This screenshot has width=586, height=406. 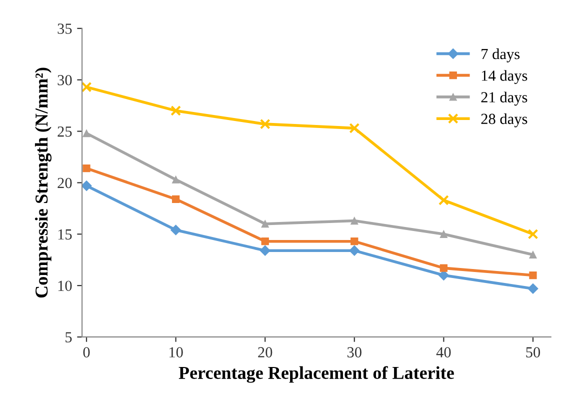 What do you see at coordinates (316, 374) in the screenshot?
I see `x-axis-title: Percentage Replacement of Laterite` at bounding box center [316, 374].